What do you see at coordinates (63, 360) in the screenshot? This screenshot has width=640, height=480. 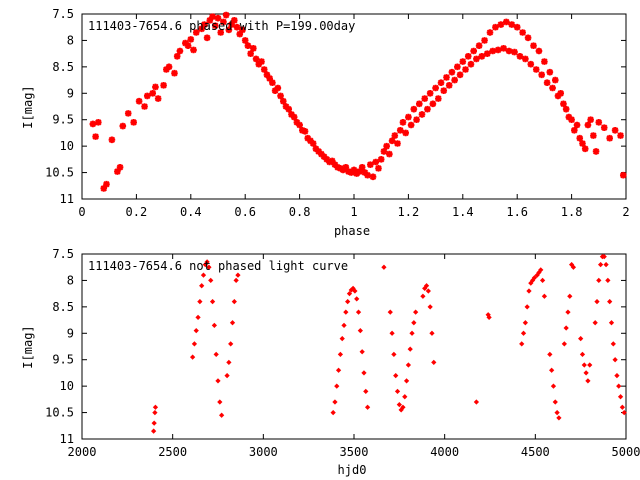 I see `bottom-y-tick-label: 9.5` at bounding box center [63, 360].